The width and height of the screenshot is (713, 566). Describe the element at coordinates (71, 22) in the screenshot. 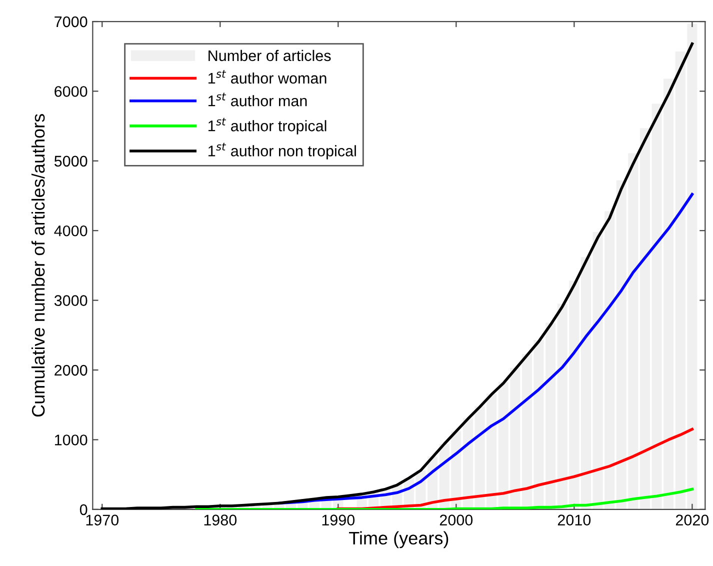

I see `y-tick-label: 7000` at that location.